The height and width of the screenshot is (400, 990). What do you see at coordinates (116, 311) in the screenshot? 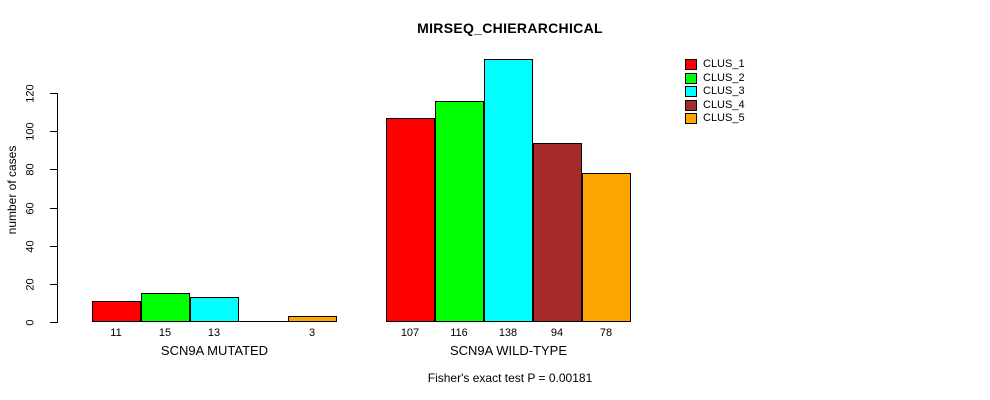
I see `bar-clus_1-group1` at bounding box center [116, 311].